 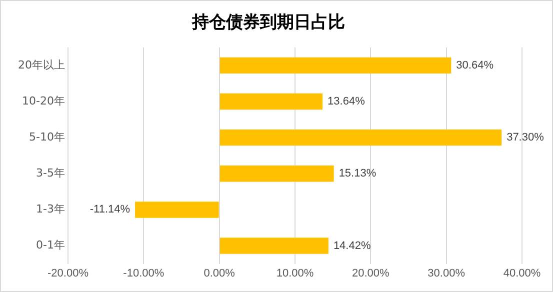 I want to click on y-tick-label: 1-3年, so click(x=50, y=209).